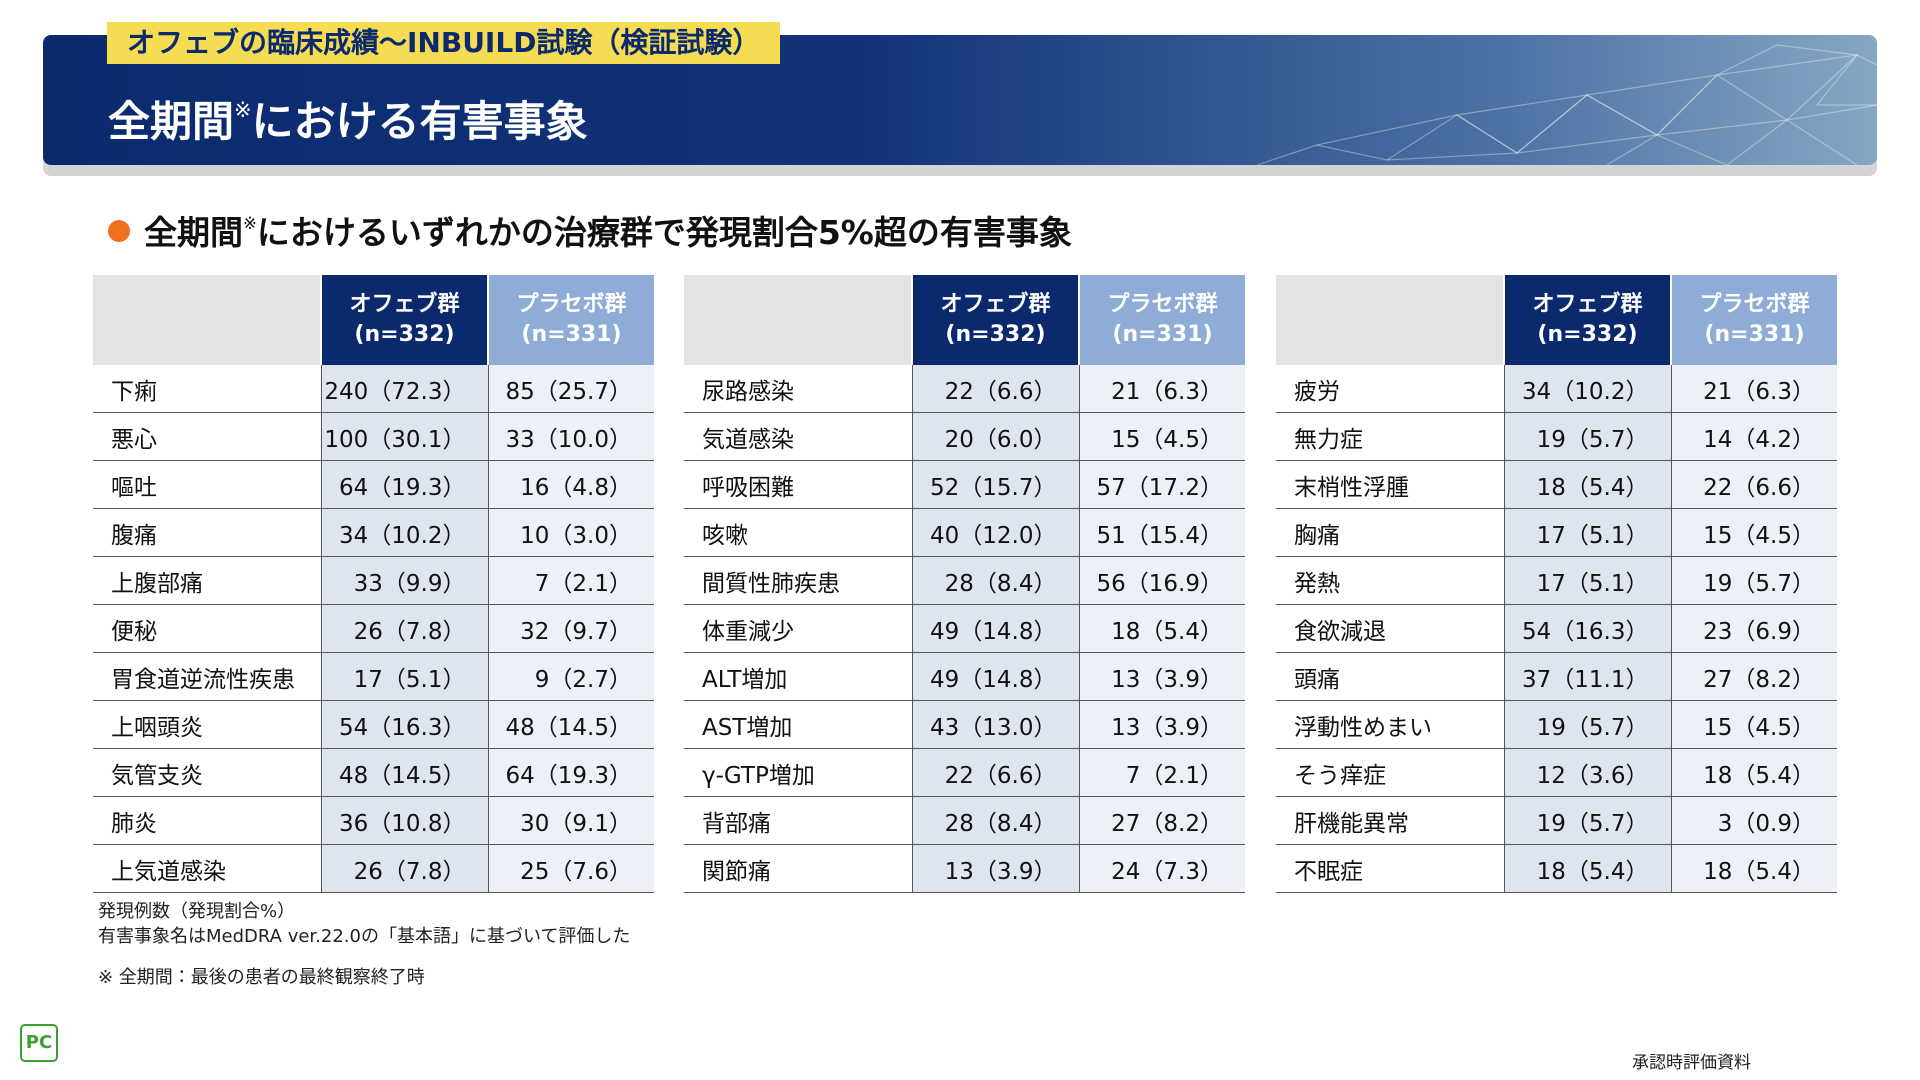 This screenshot has height=1080, width=1920. Describe the element at coordinates (1161, 772) in the screenshot. I see `event-count: 7（2.1）` at that location.